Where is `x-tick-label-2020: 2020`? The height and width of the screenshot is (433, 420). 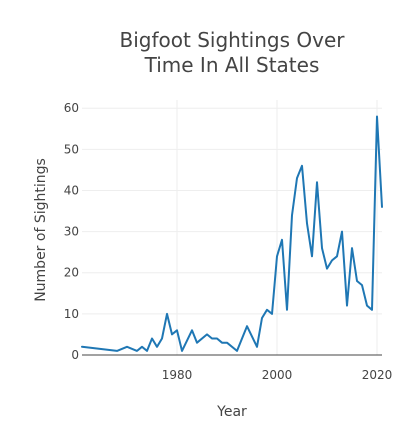 x-tick-label-2020: 2020 is located at coordinates (377, 375).